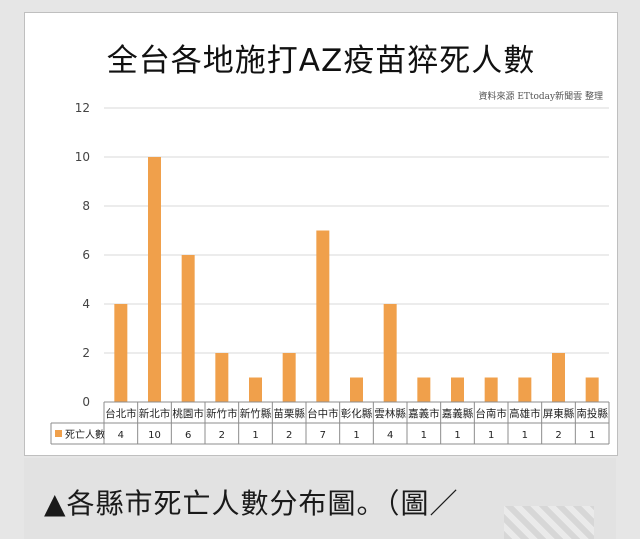  I want to click on x-tick-label: 新北市, so click(155, 413).